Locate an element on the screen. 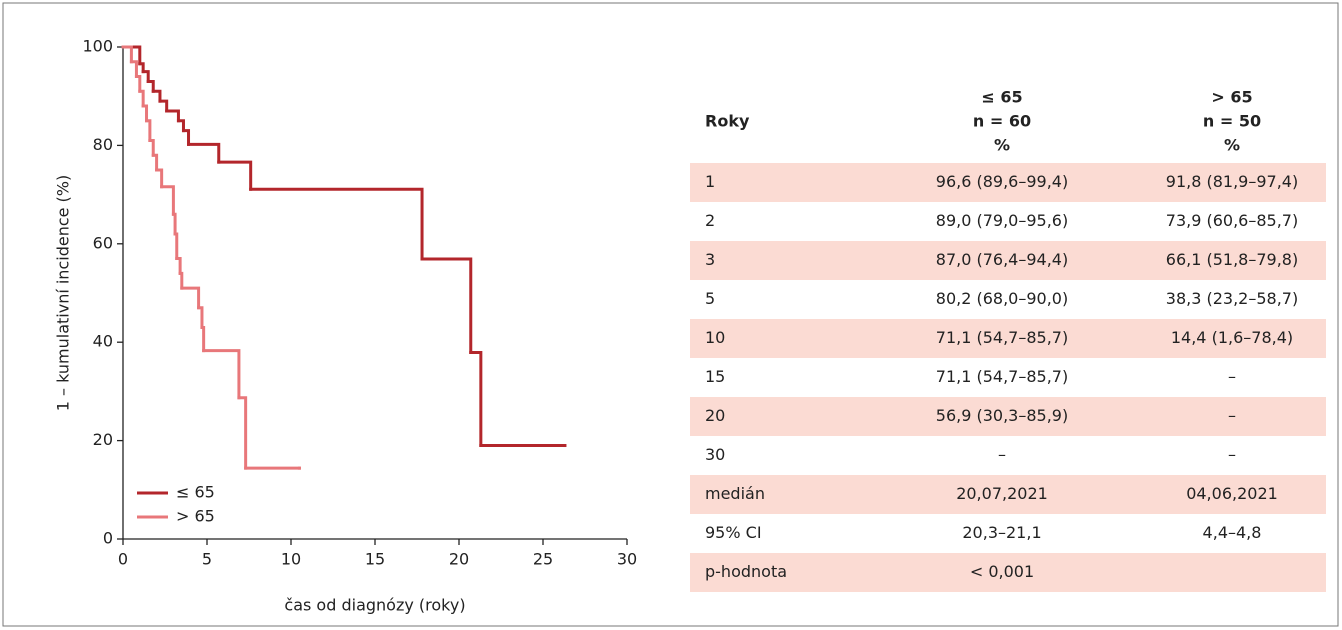  table-cell: 2 is located at coordinates (710, 220).